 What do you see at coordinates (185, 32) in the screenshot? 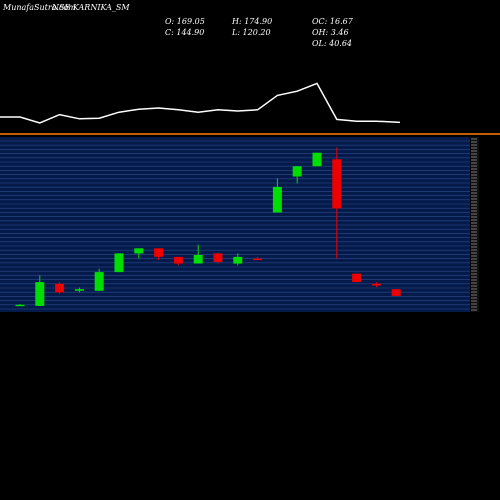
I see `close-readout: C: 144.90` at bounding box center [185, 32].